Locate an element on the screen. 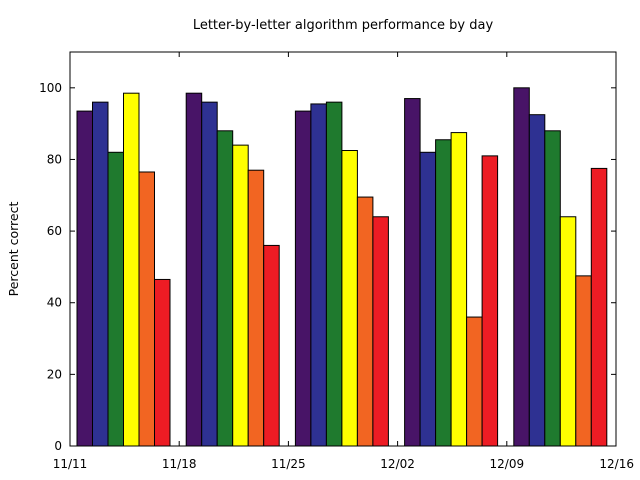 Image resolution: width=640 pixels, height=480 pixels. x-tick-label-3: 11/25 is located at coordinates (288, 464).